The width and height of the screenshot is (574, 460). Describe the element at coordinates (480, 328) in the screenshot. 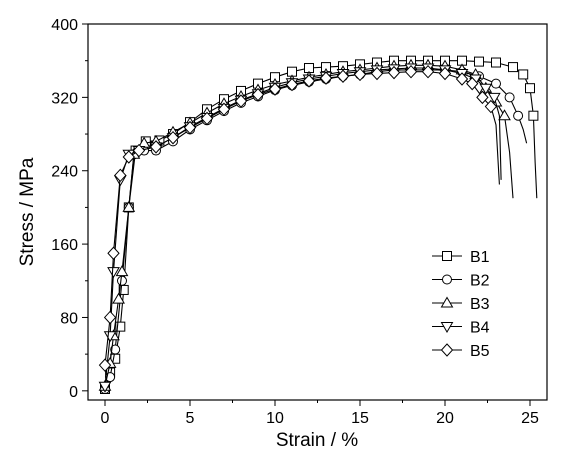

I see `legend-label: B4` at that location.